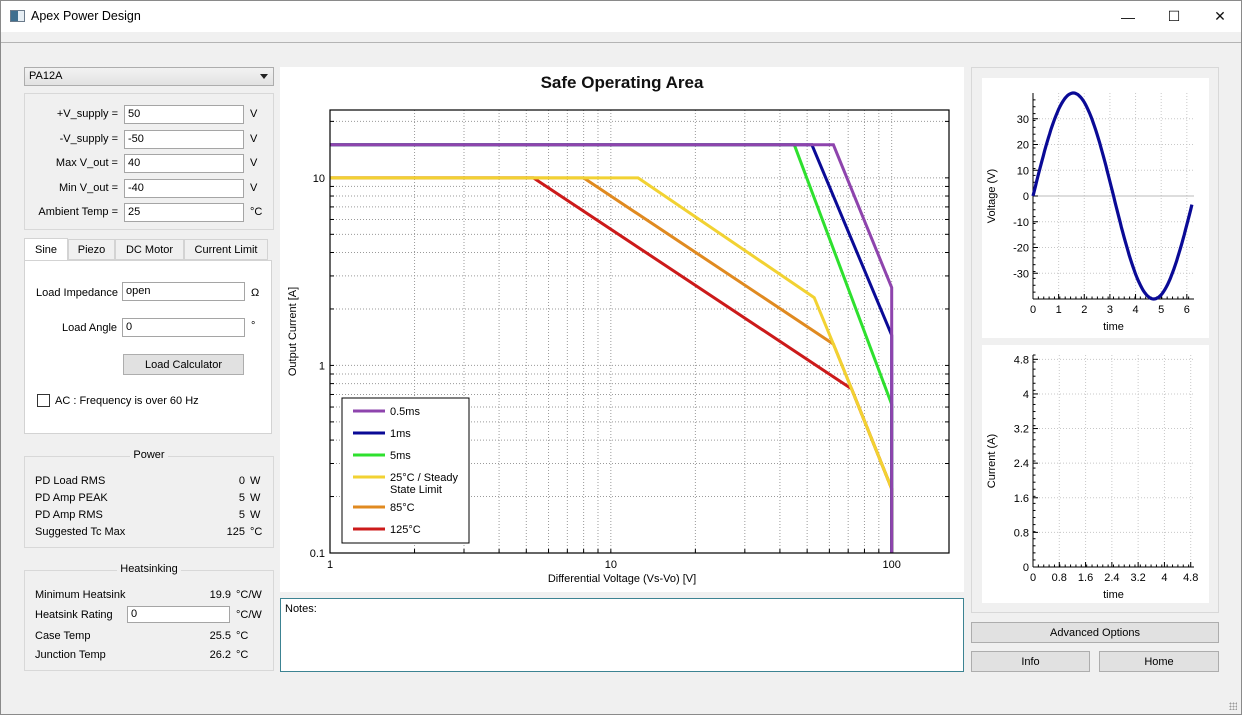 This screenshot has height=715, width=1242. I want to click on case-temp-unit: °C, so click(242, 636).